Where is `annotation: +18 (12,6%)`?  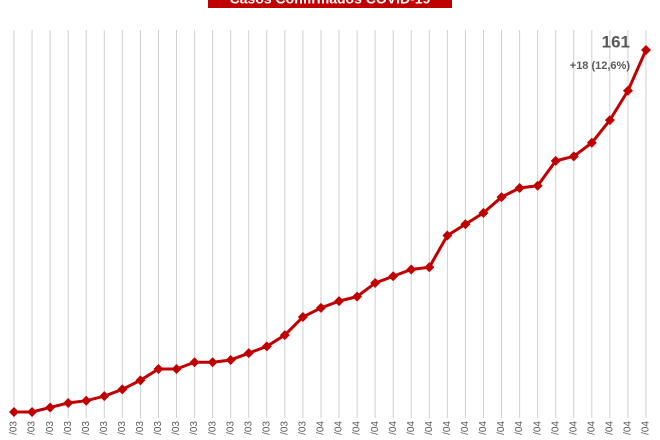 annotation: +18 (12,6%) is located at coordinates (600, 66).